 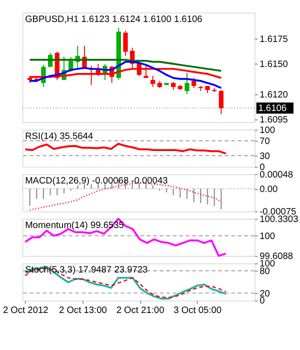 I want to click on x-tick-label: 2 Oct 21:00, so click(x=140, y=310).